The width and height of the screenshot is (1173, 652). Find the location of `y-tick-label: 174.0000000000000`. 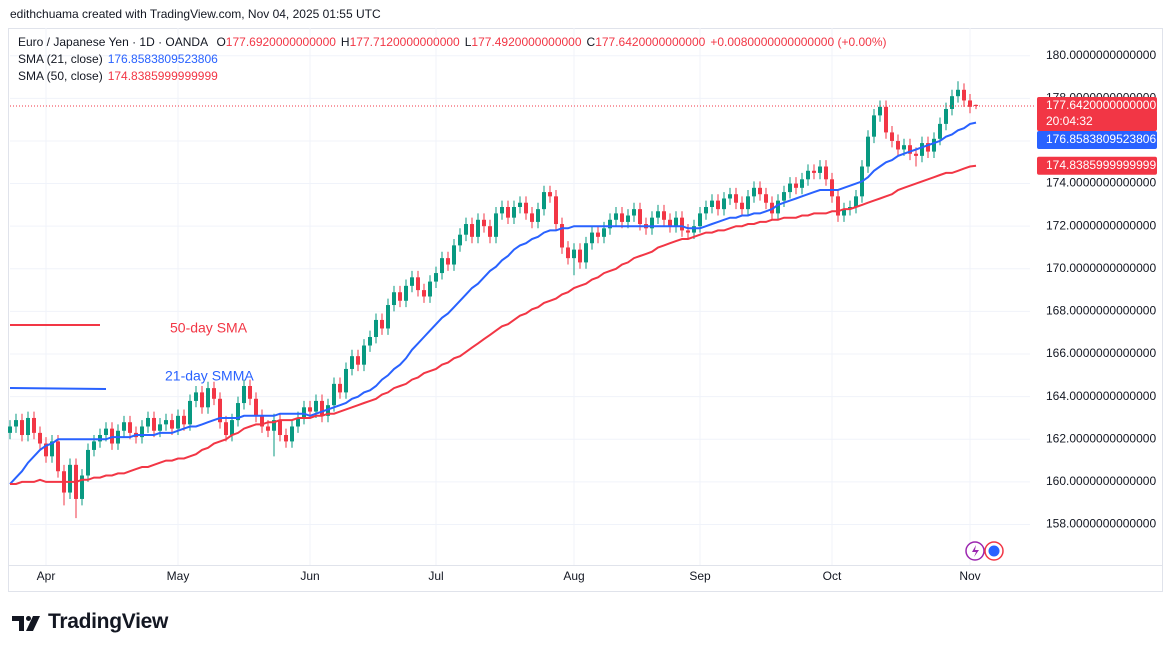

y-tick-label: 174.0000000000000 is located at coordinates (1101, 183).